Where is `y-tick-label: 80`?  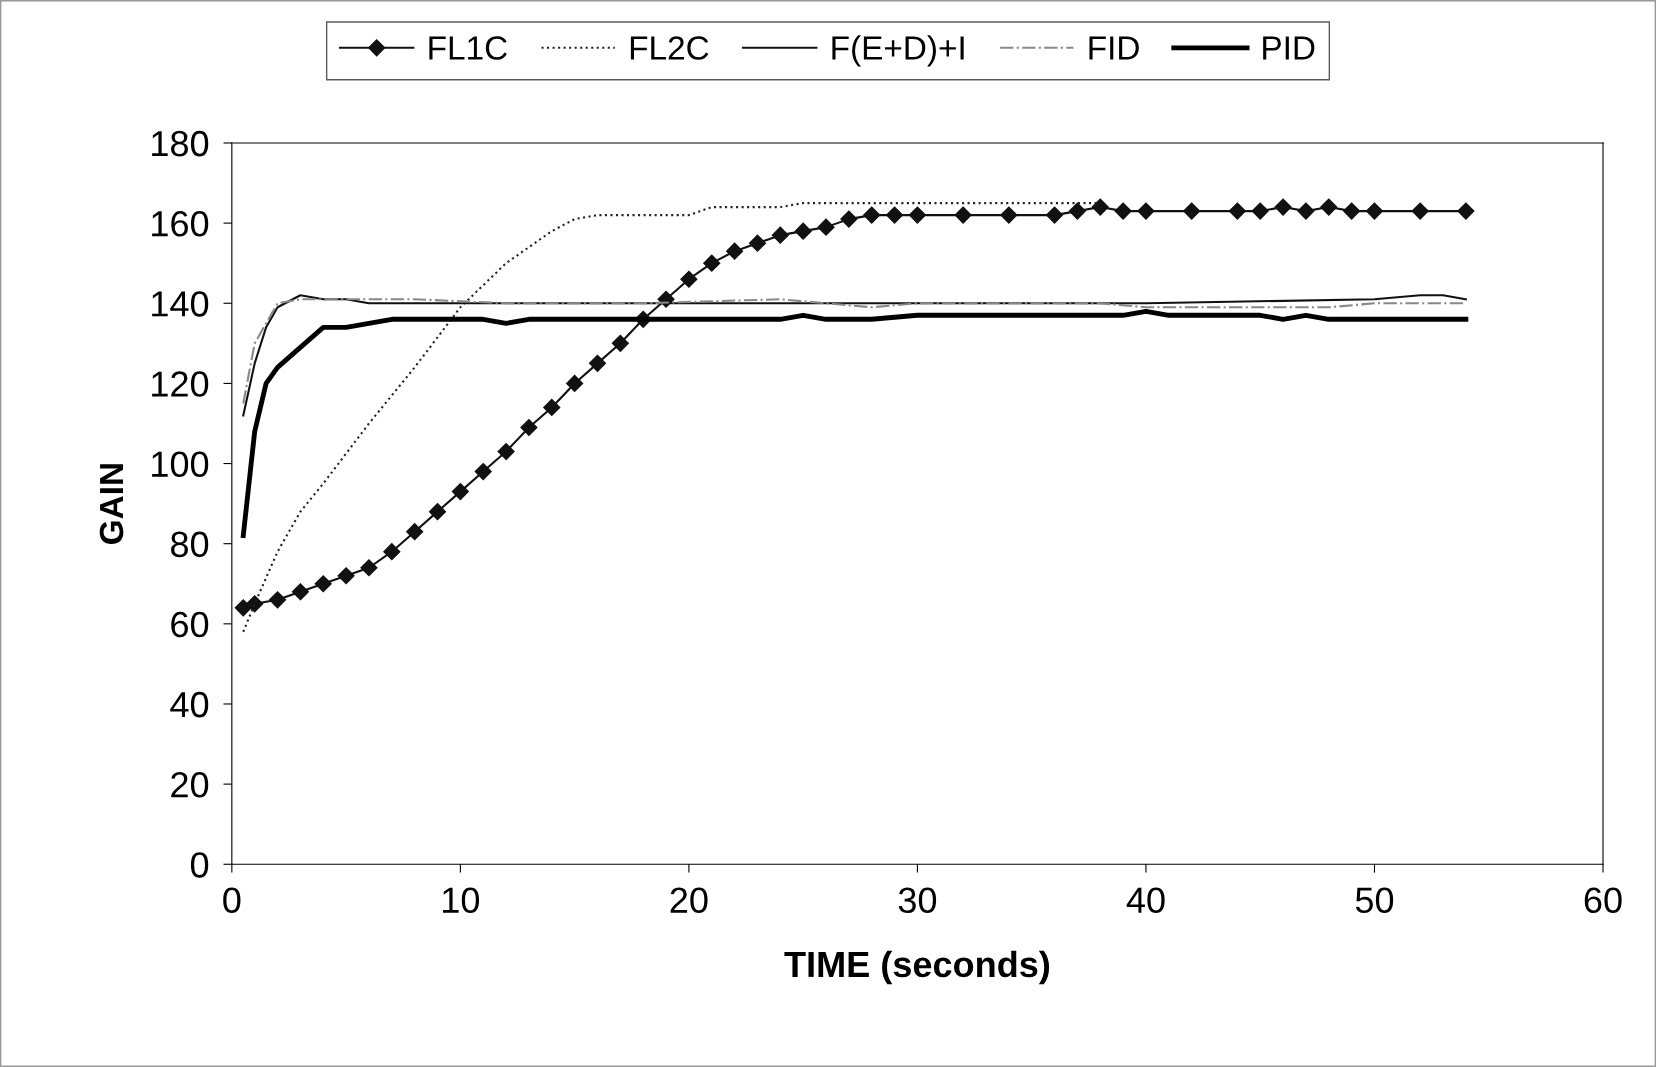 y-tick-label: 80 is located at coordinates (190, 544).